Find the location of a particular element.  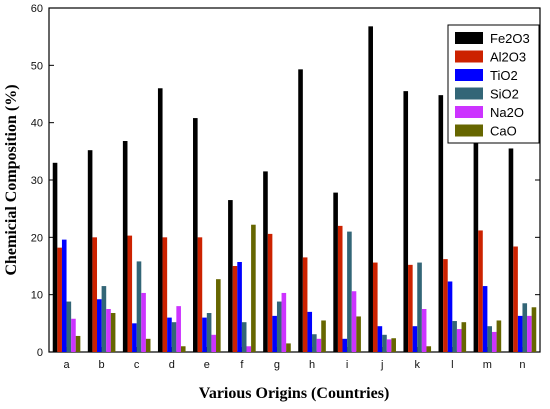

bar-sio2-k is located at coordinates (419, 307).